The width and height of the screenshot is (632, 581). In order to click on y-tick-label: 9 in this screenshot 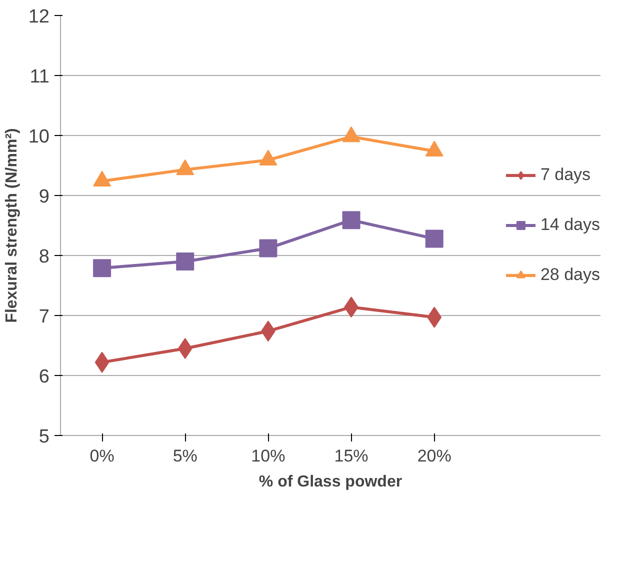, I will do `click(44, 197)`.